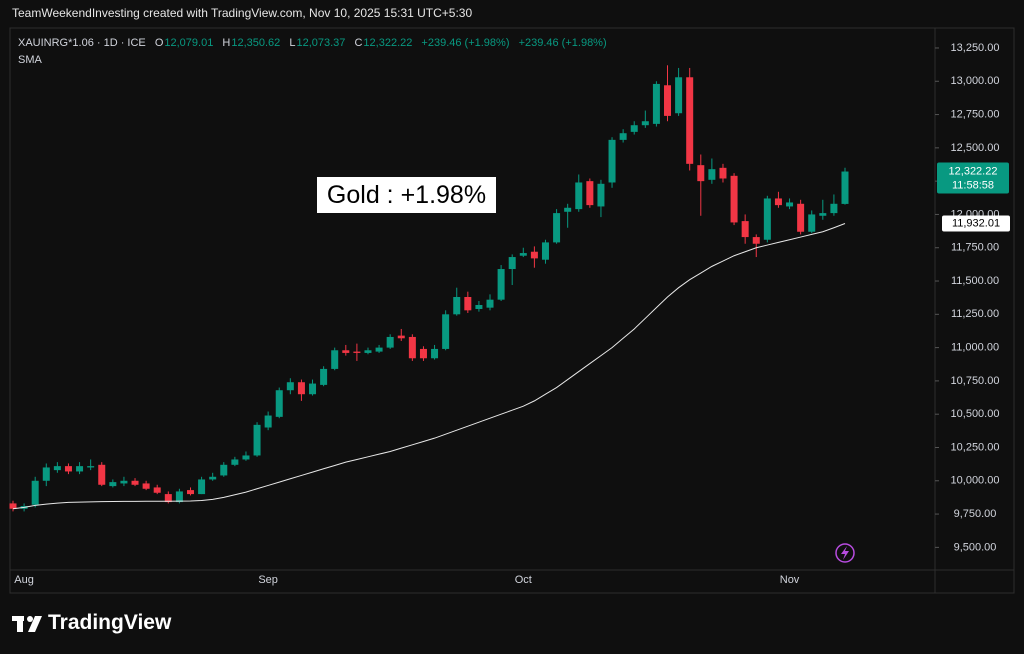 The image size is (1024, 654). Describe the element at coordinates (30, 60) in the screenshot. I see `sma-legend: SMA` at that location.